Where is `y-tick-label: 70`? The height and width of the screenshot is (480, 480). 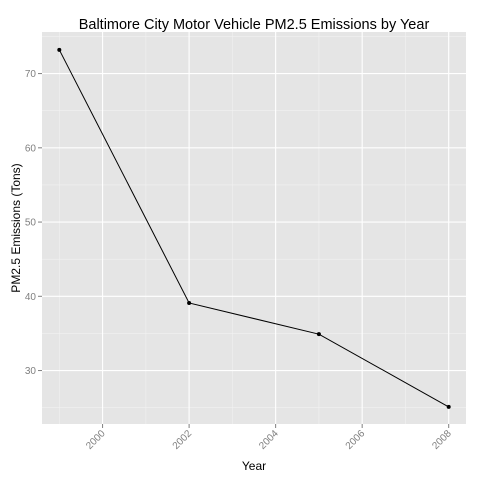
y-tick-label: 70 is located at coordinates (31, 74).